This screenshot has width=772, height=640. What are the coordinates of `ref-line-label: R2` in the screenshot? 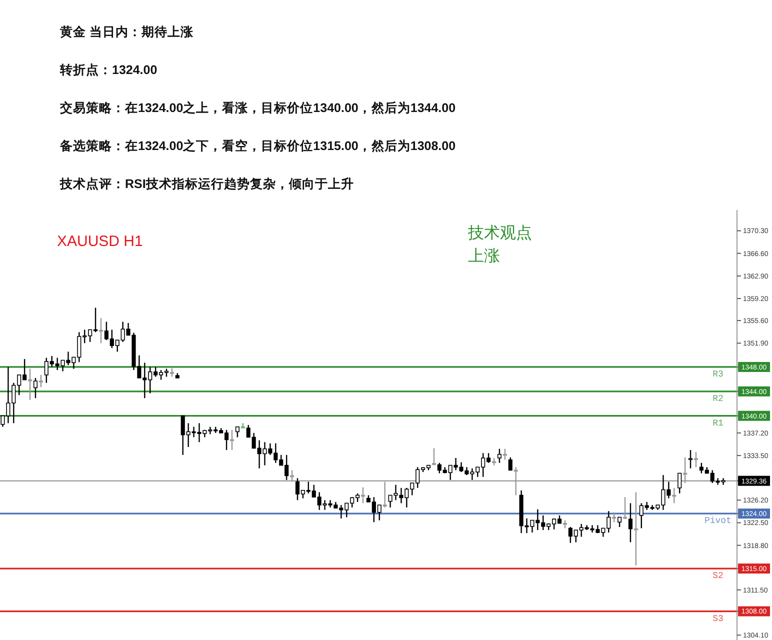 It's located at (718, 399).